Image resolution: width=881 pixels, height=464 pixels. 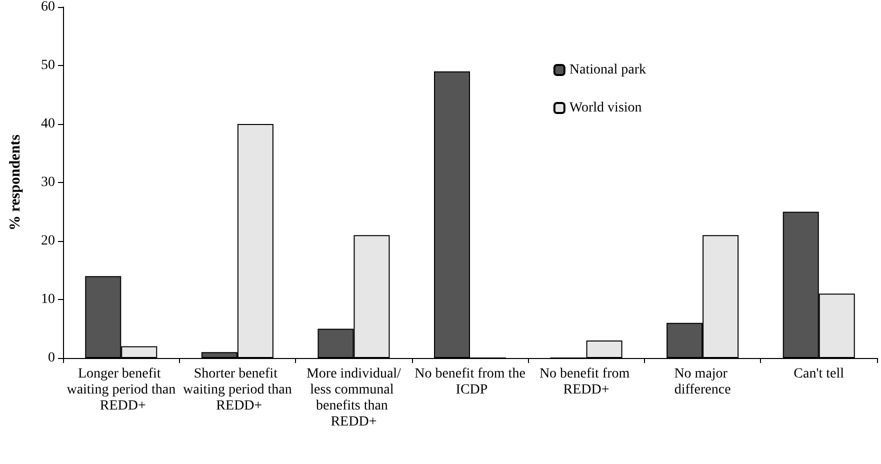 What do you see at coordinates (16, 182) in the screenshot?
I see `y-axis-title: % respondents` at bounding box center [16, 182].